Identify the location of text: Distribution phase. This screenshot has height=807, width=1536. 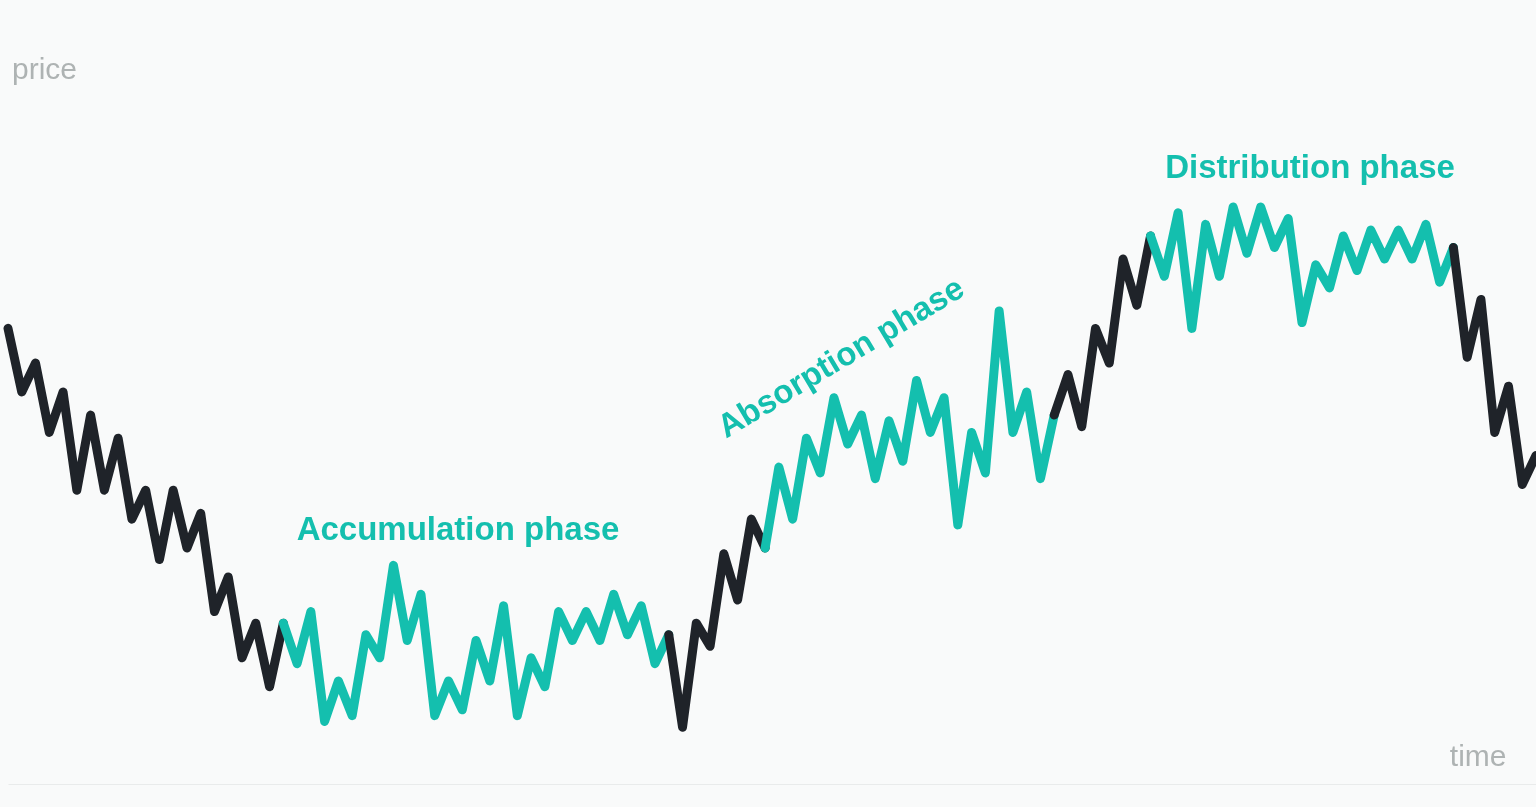
(1310, 166).